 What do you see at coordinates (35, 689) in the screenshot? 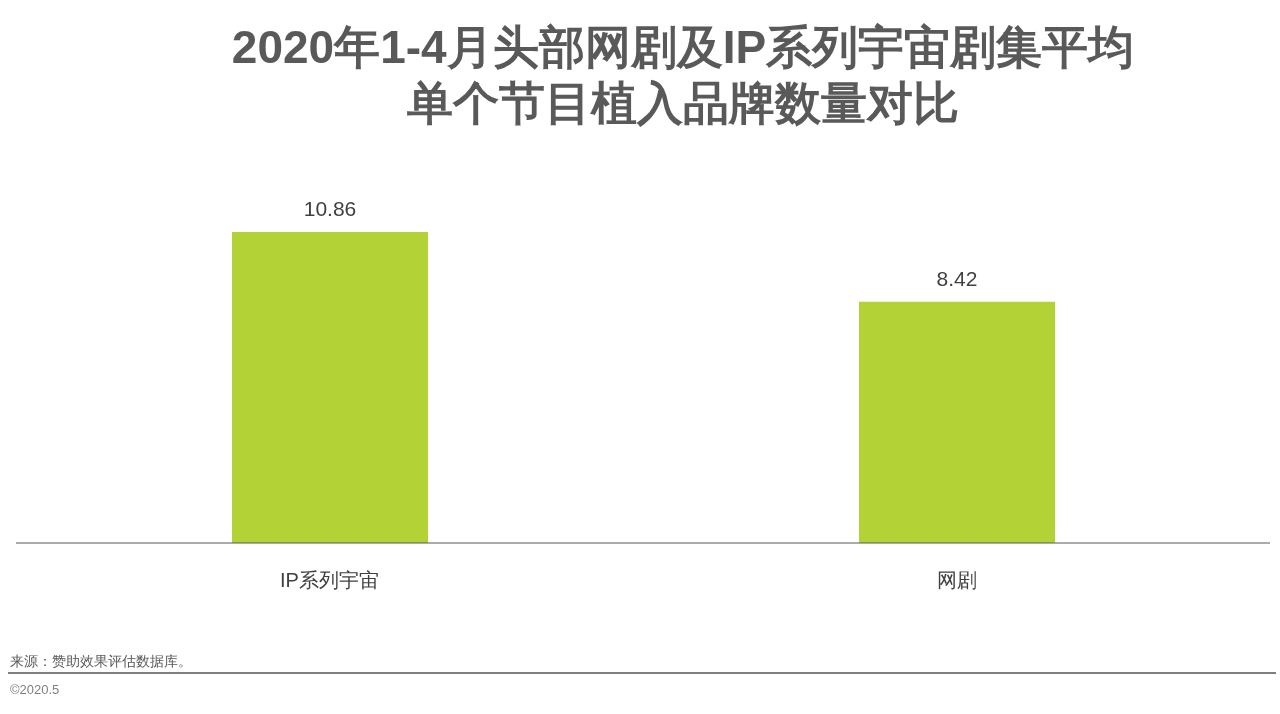
I see `text: ©2020.5` at bounding box center [35, 689].